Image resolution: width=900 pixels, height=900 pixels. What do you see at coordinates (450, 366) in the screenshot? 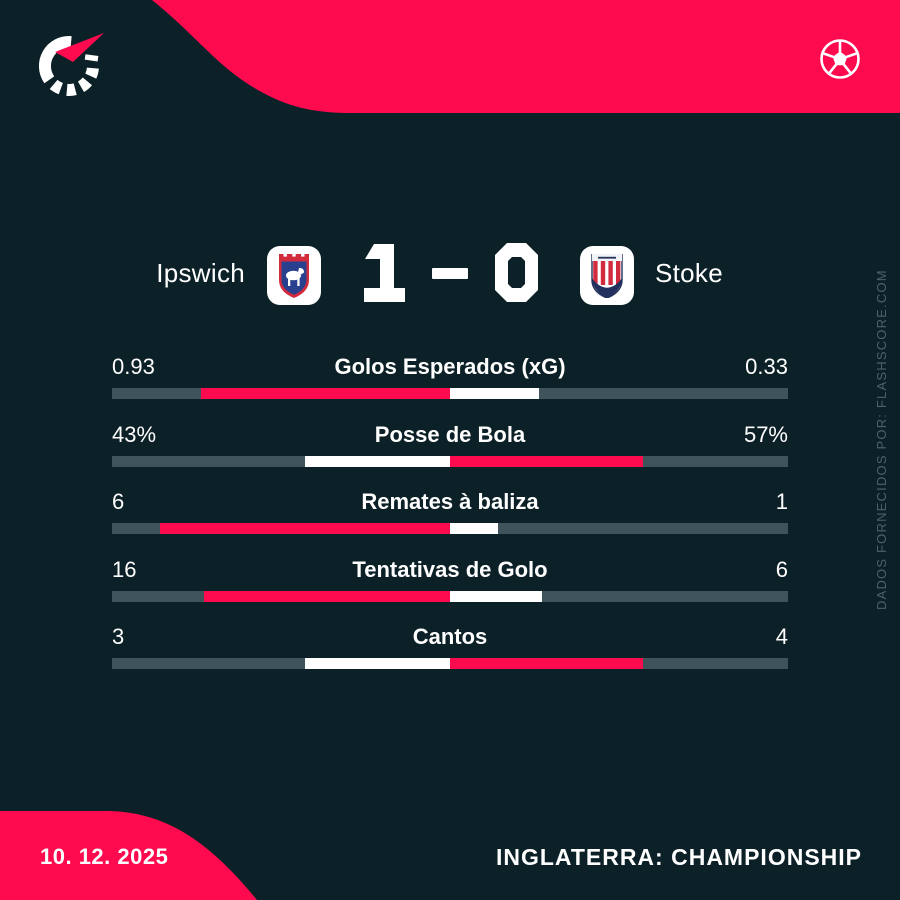
I see `stat-label: Golos Esperados (xG)` at bounding box center [450, 366].